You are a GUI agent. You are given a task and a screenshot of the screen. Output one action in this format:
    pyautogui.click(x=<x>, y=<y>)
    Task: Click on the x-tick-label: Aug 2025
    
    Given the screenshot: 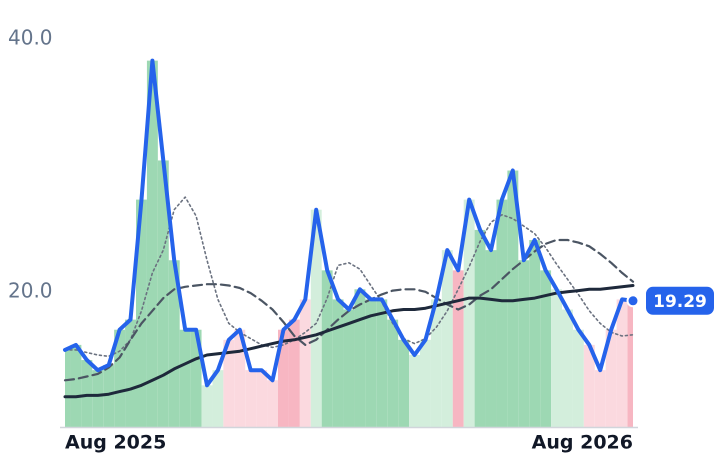 What is the action you would take?
    pyautogui.click(x=115, y=443)
    